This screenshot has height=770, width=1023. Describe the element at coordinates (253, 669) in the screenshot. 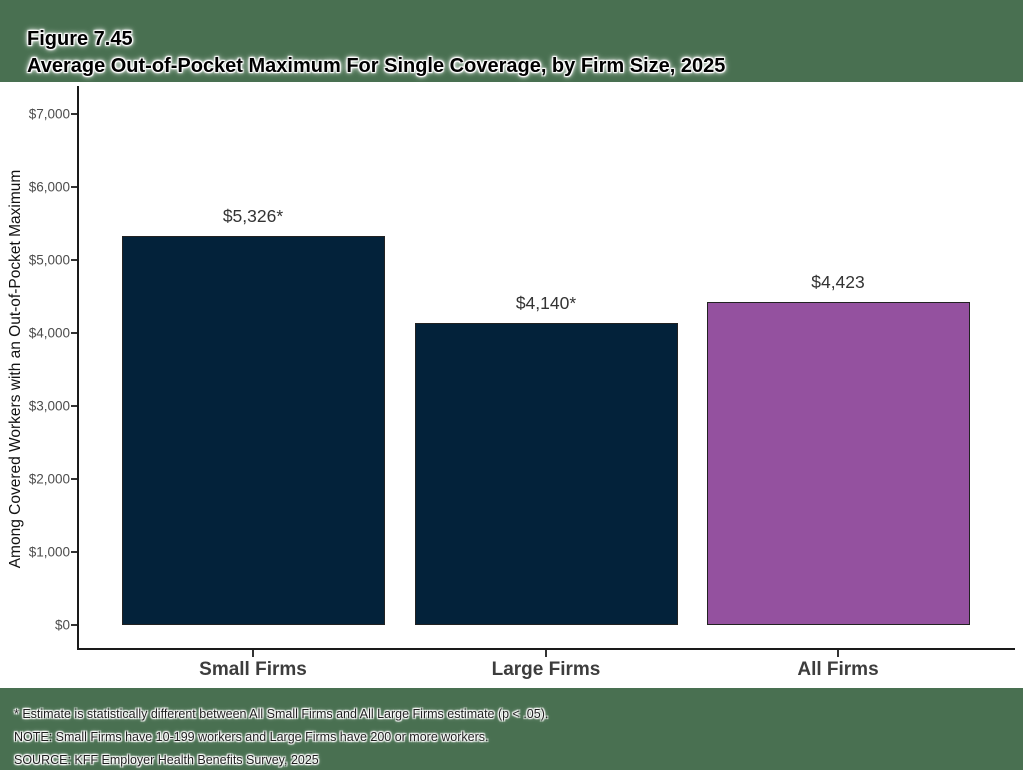

I see `x-axis-label-small-firms: Small Firms` at that location.